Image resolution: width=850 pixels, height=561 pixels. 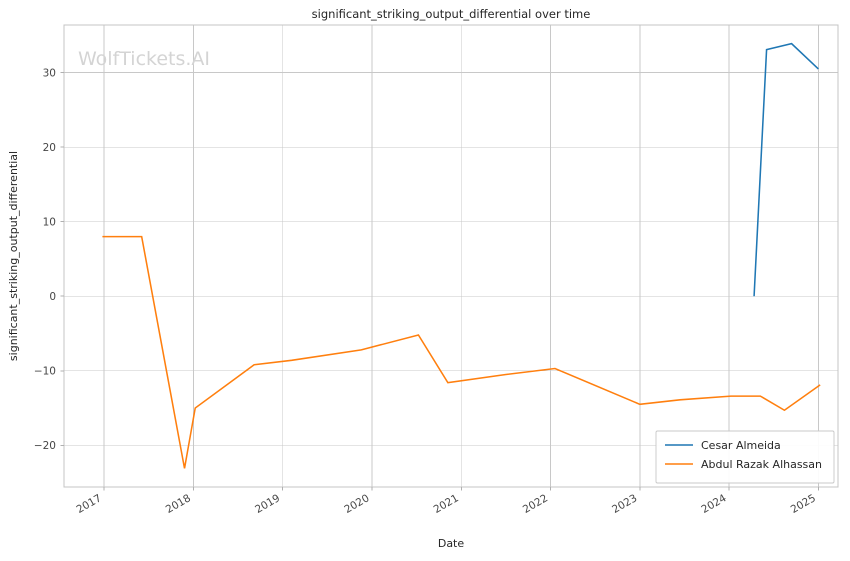 What do you see at coordinates (45, 446) in the screenshot?
I see `y-tick-label: −20` at bounding box center [45, 446].